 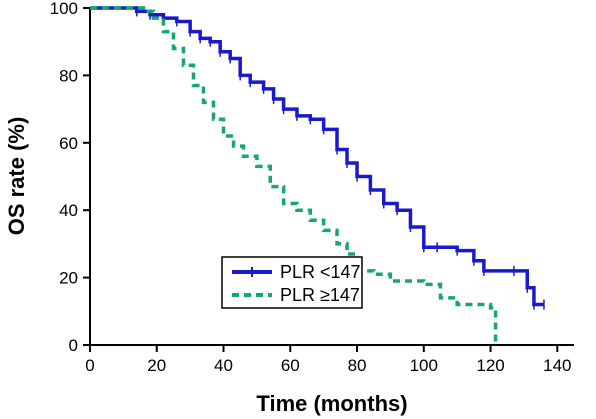 What do you see at coordinates (89, 365) in the screenshot?
I see `x-tick-label: 0` at bounding box center [89, 365].